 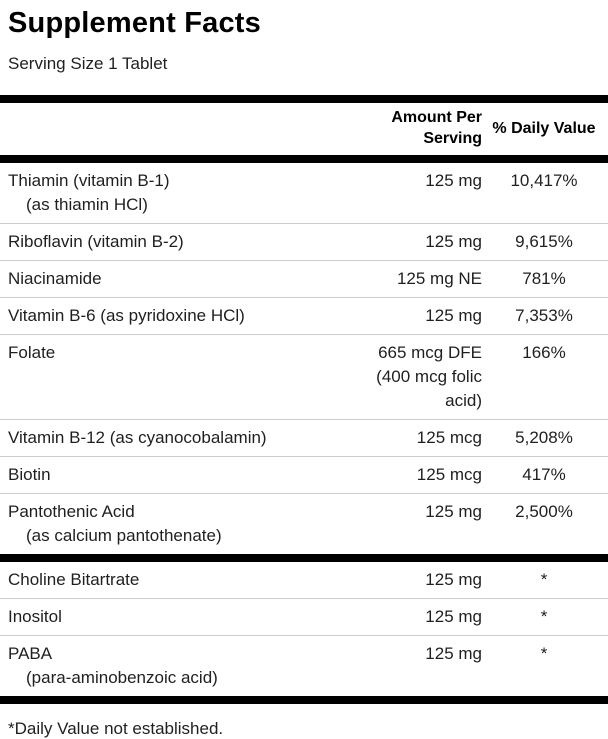 What do you see at coordinates (122, 677) in the screenshot?
I see `nutrient-subname: (para-aminobenzoic acid)` at bounding box center [122, 677].